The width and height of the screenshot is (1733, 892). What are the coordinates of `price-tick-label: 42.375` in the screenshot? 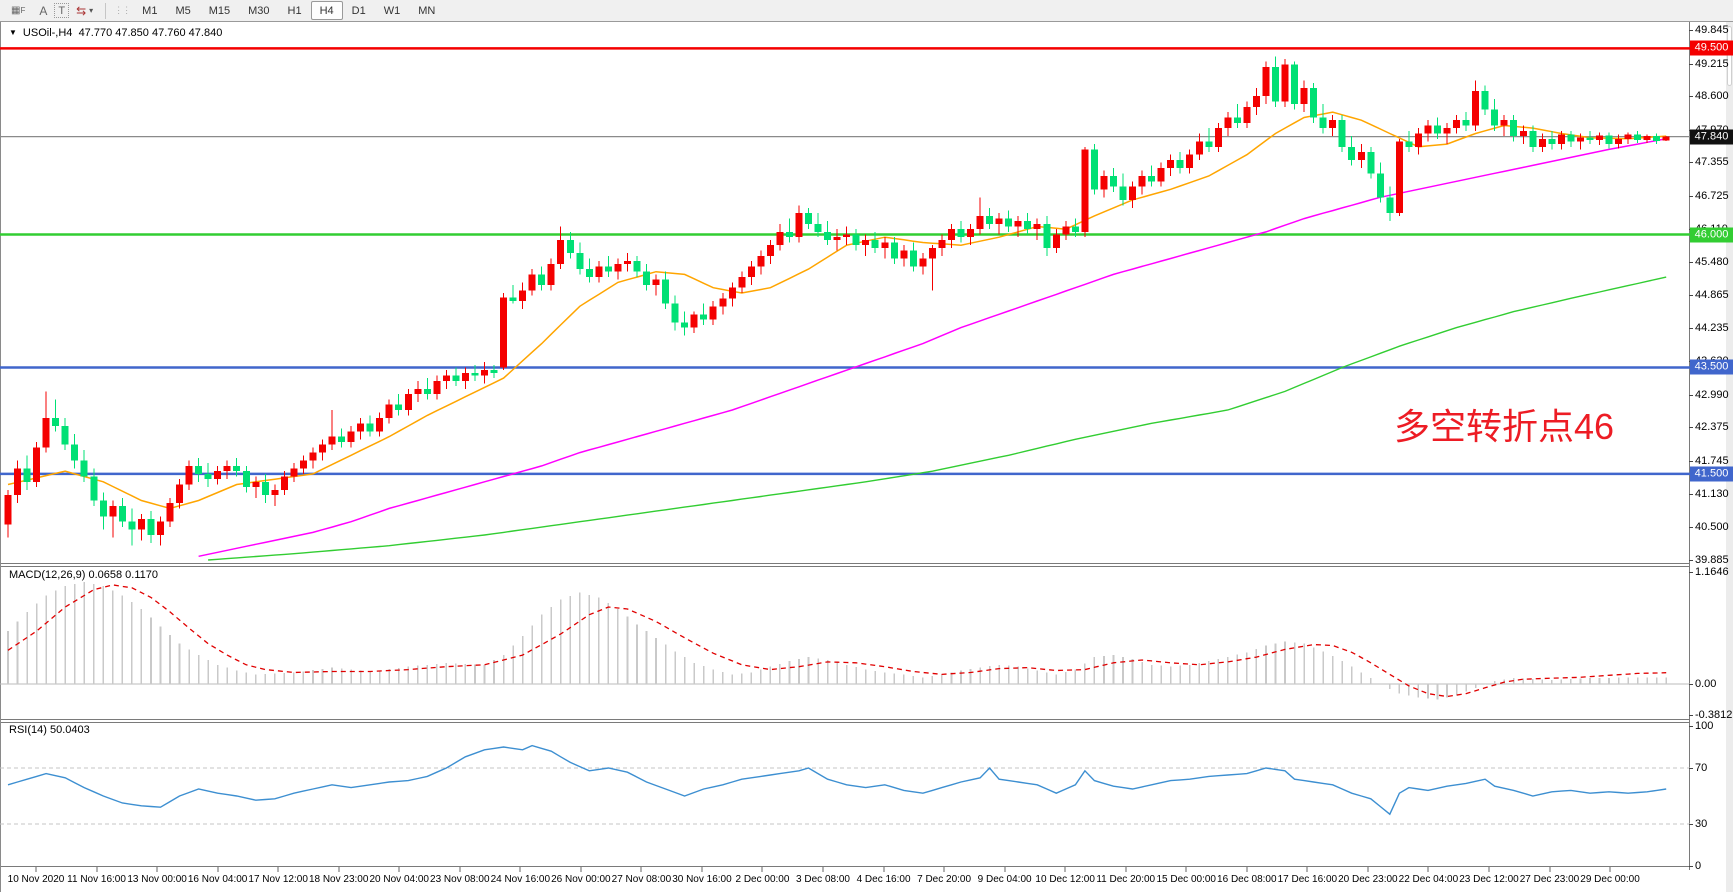 It's located at (1712, 427).